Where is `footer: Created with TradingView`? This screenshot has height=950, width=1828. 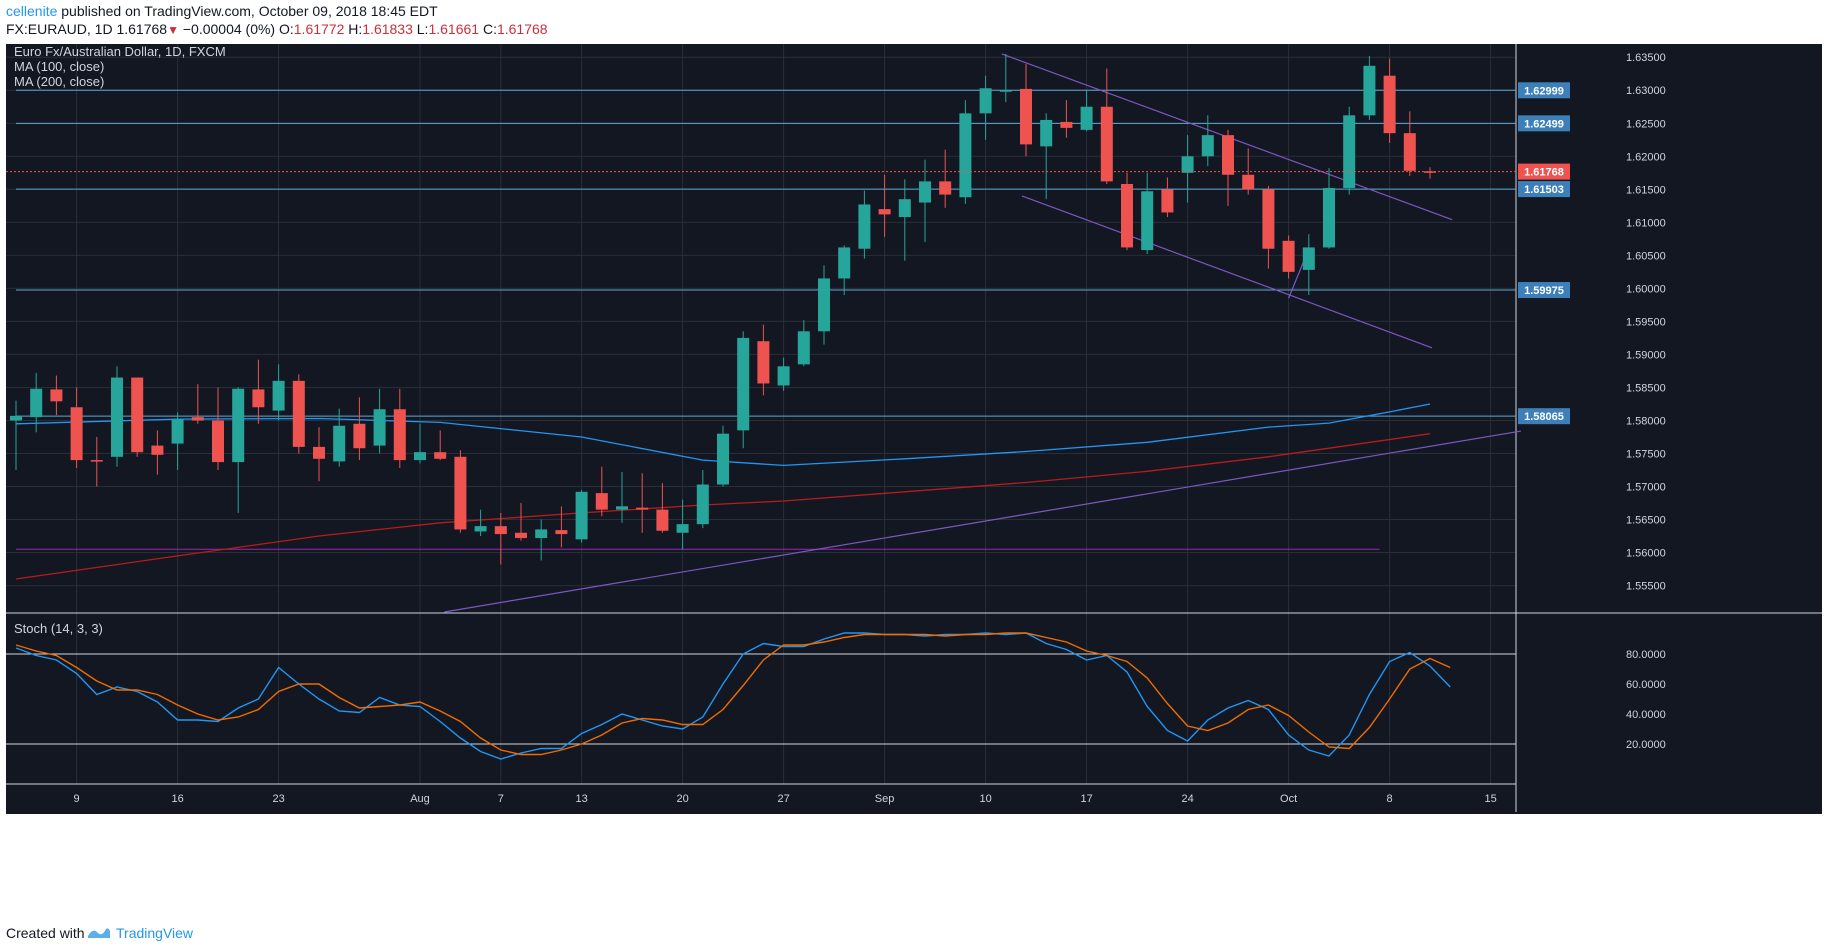 footer: Created with TradingView is located at coordinates (914, 932).